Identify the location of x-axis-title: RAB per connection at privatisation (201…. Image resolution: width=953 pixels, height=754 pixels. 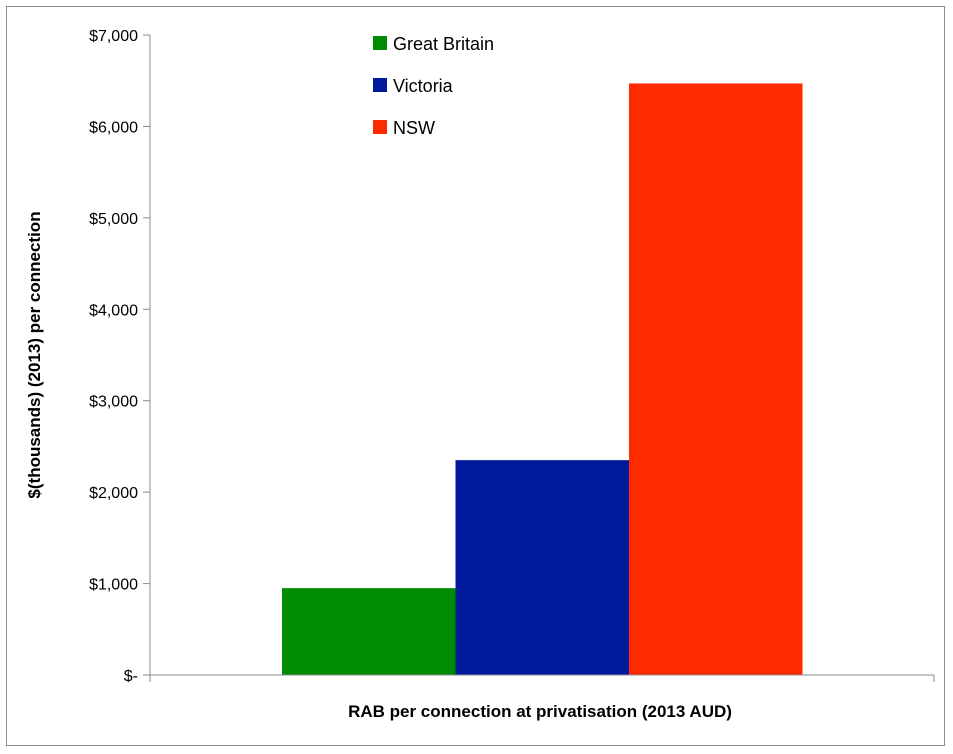
(540, 711).